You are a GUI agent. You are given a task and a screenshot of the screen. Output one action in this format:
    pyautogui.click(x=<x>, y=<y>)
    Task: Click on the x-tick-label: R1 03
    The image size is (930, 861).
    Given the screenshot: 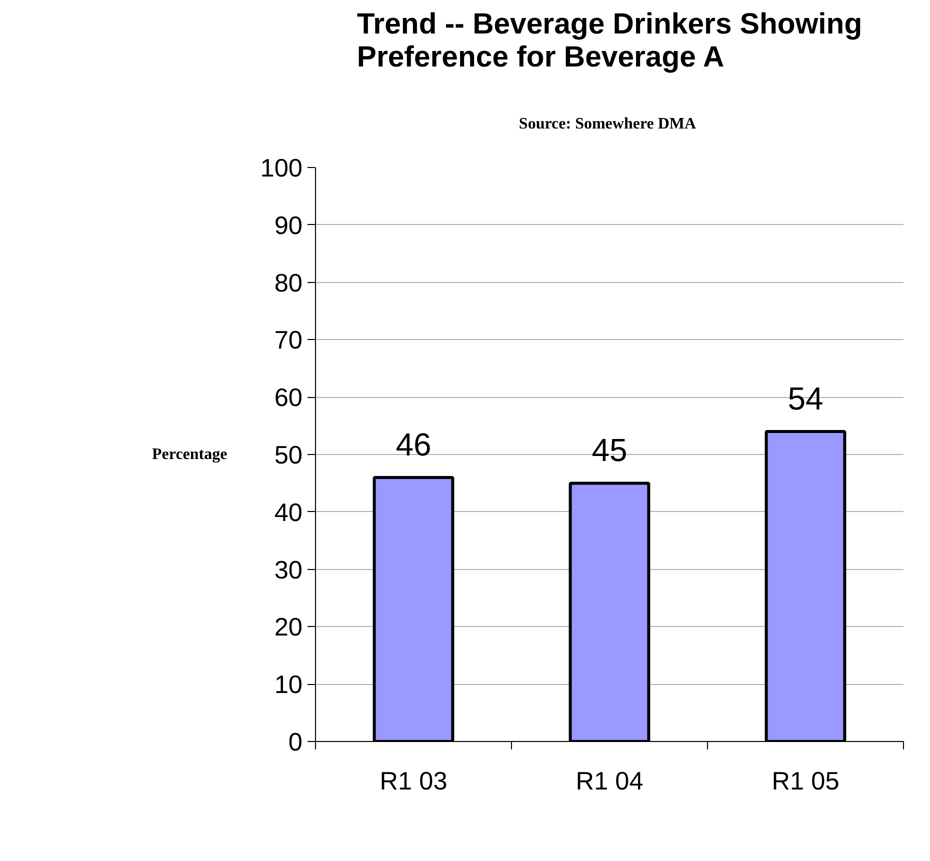 What is the action you would take?
    pyautogui.click(x=414, y=782)
    